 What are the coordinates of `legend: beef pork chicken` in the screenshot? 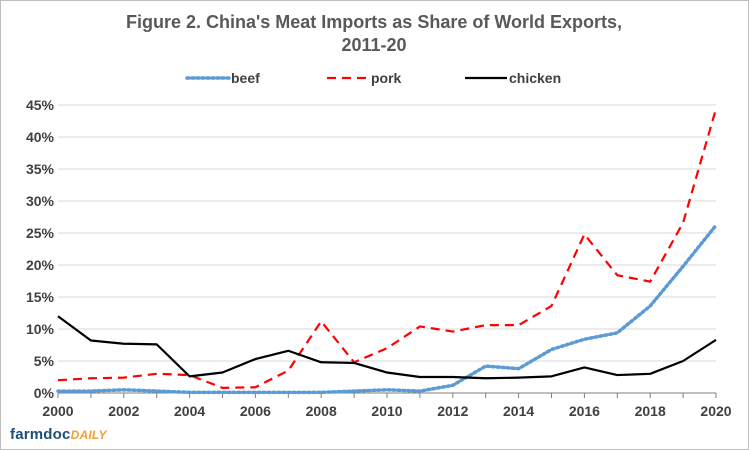 It's located at (373, 78).